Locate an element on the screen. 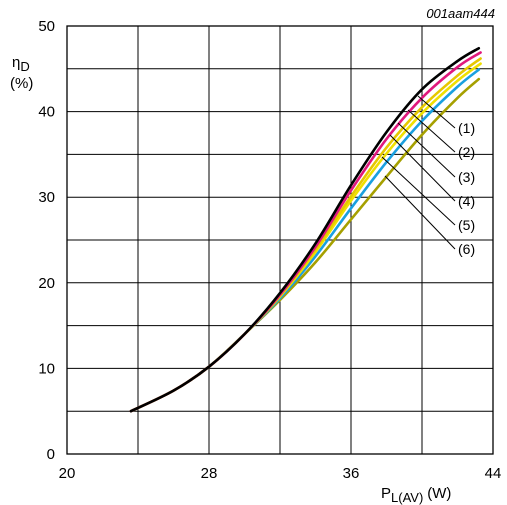  x-axis-subscript: L(AV) is located at coordinates (407, 497).